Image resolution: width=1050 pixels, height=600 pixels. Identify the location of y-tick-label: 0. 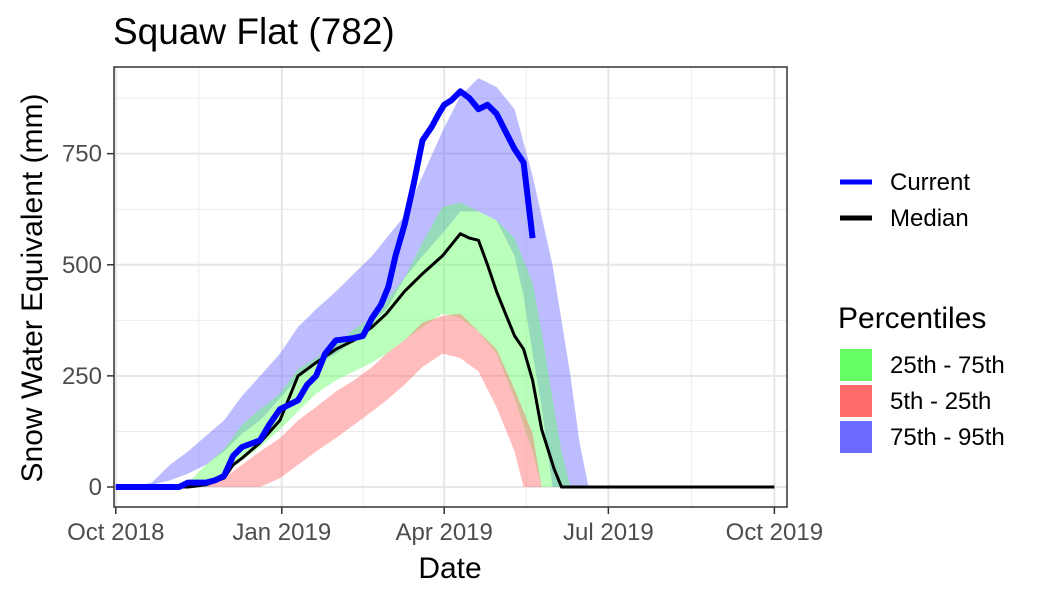
(95, 487).